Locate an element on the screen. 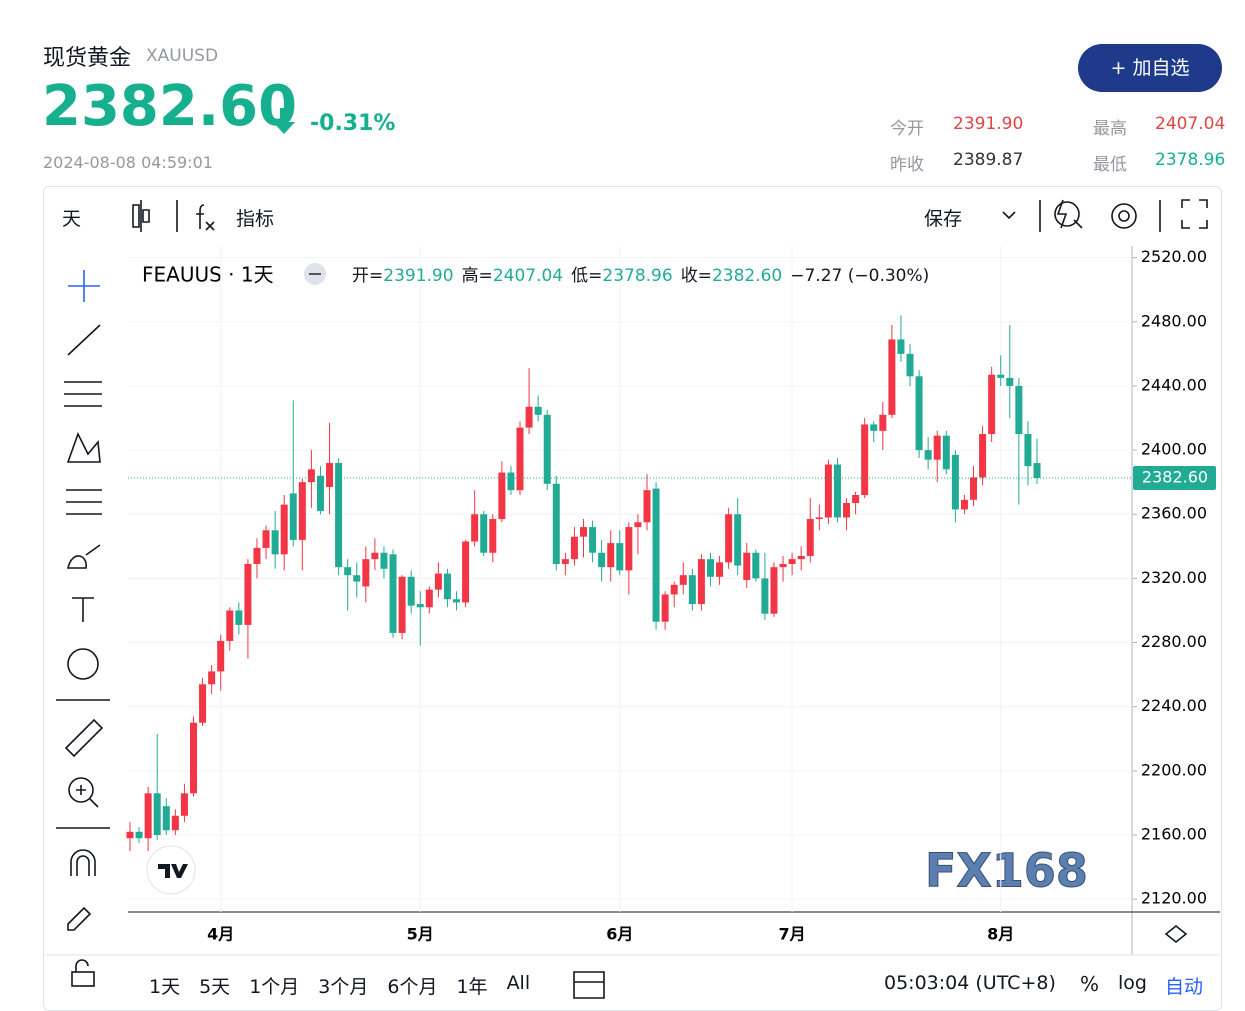 The height and width of the screenshot is (1011, 1245). log-toggle: log is located at coordinates (1132, 983).